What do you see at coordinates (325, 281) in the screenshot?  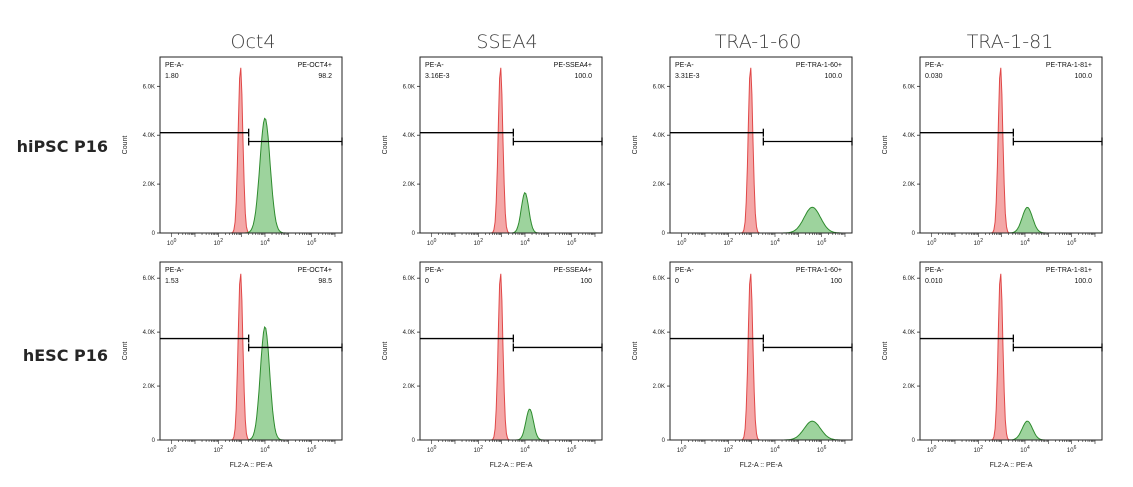 I see `gate-positive-value: 98.5` at bounding box center [325, 281].